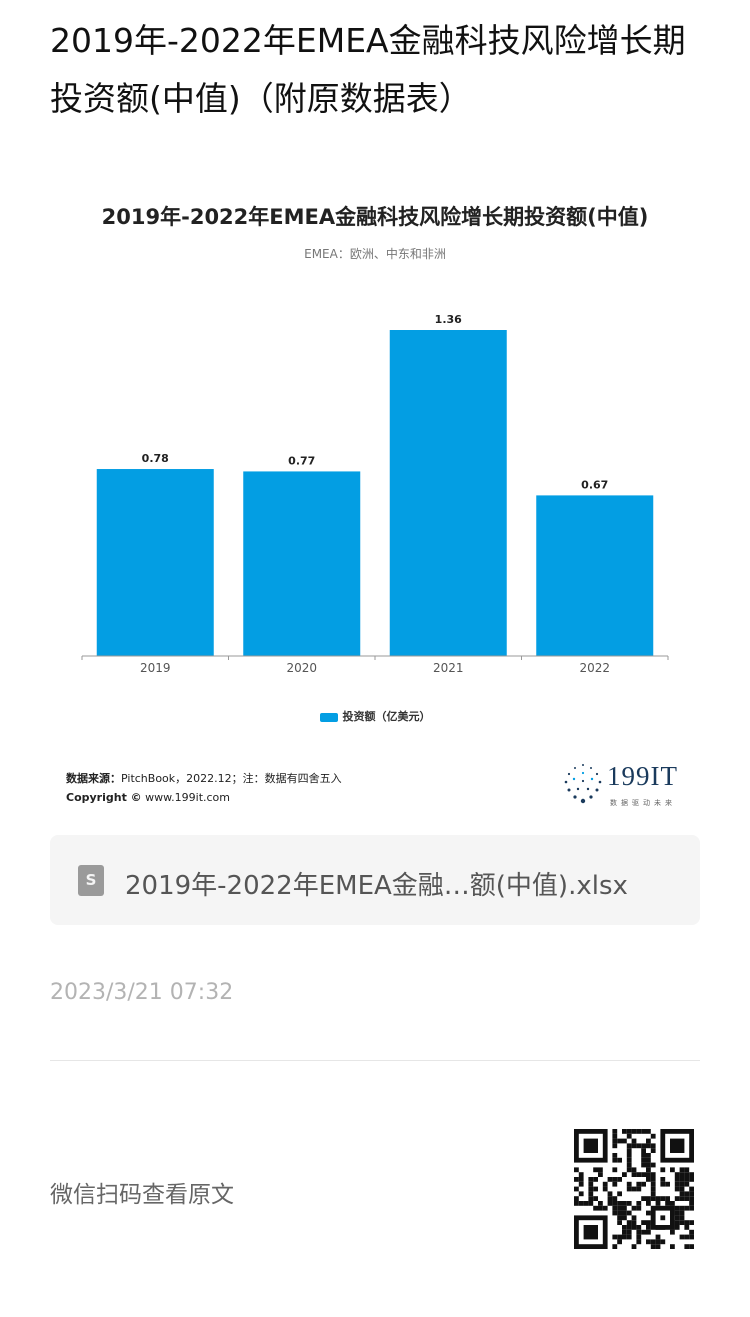 The width and height of the screenshot is (750, 1317). I want to click on copyright-text: www.199it.com, so click(185, 797).